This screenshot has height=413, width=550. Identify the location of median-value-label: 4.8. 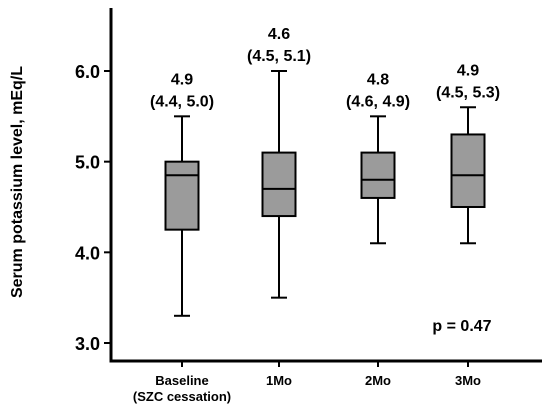
(378, 79).